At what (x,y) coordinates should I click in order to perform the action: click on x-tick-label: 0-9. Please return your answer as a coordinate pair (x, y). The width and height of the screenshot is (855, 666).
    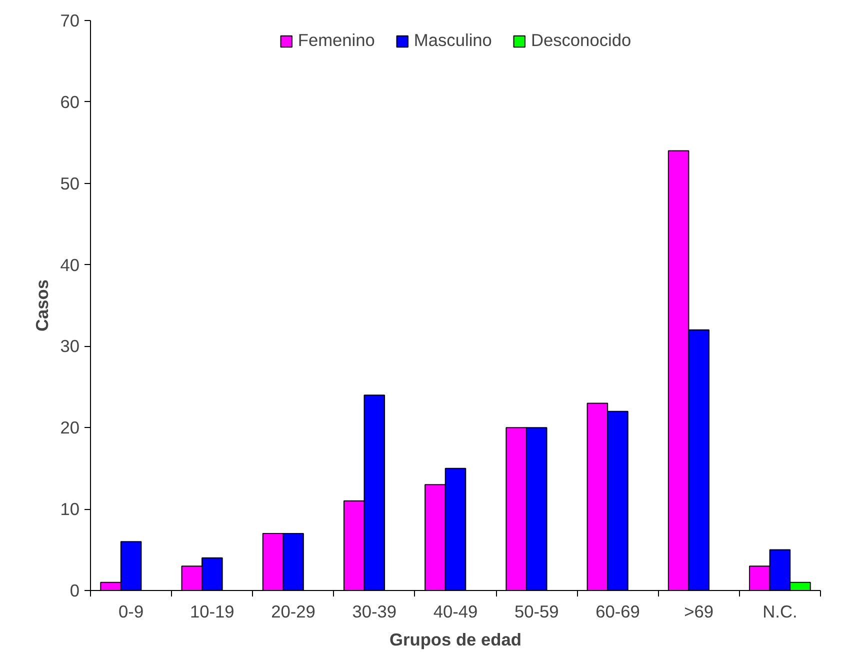
    Looking at the image, I should click on (131, 612).